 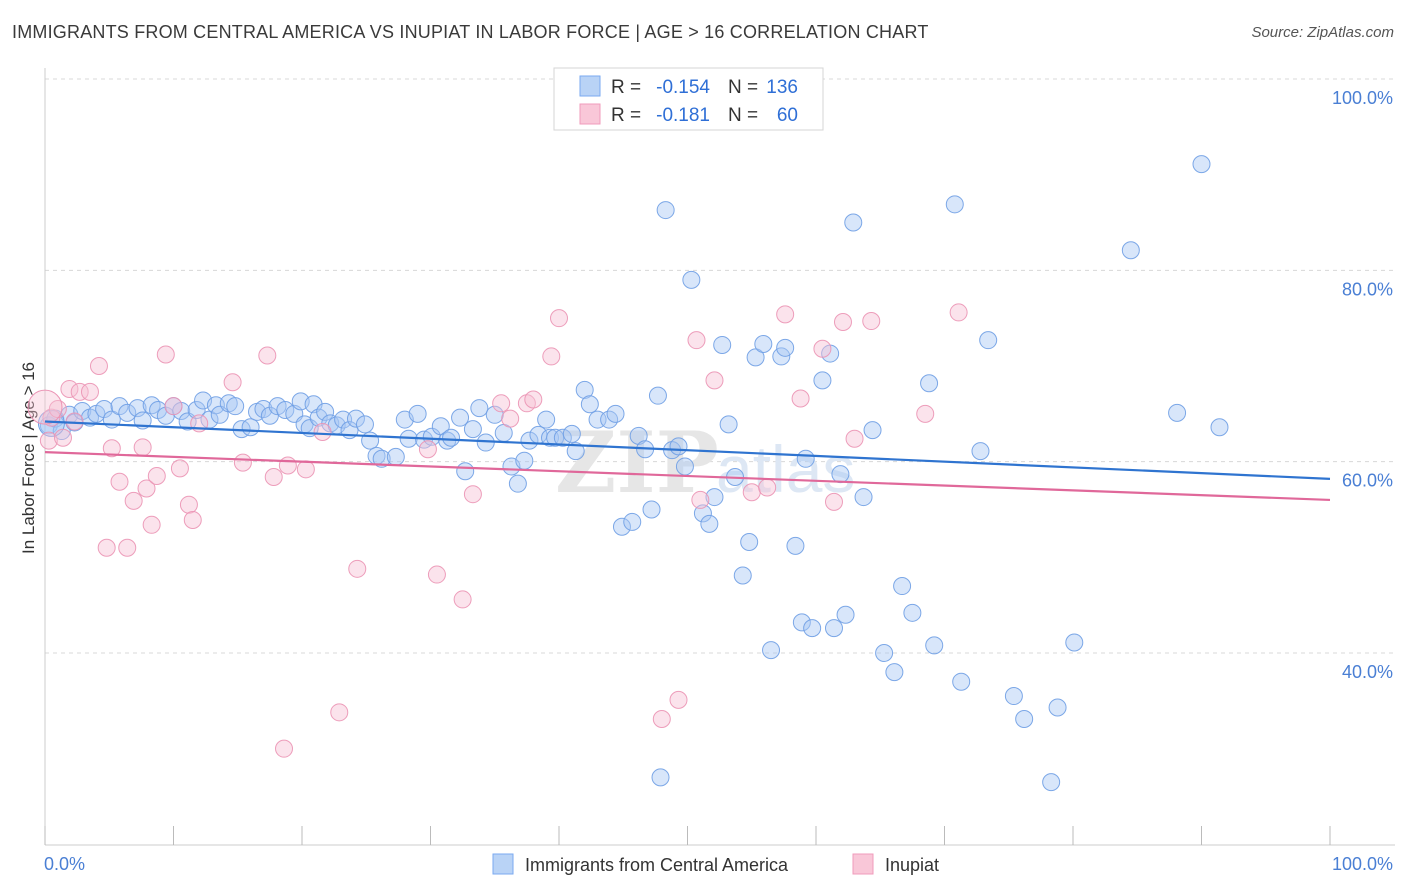 I want to click on legend-box: R = -0.154 N = 136 R = -0.181 N = 60, so click(x=688, y=99).